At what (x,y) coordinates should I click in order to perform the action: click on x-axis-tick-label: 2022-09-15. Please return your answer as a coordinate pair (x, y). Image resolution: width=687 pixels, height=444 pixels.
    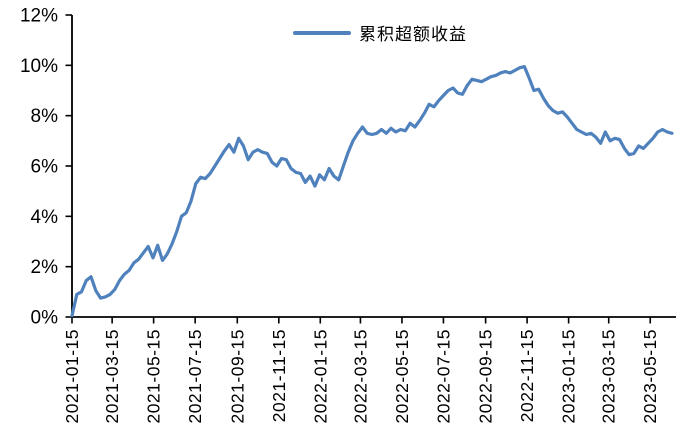
    Looking at the image, I should click on (486, 376).